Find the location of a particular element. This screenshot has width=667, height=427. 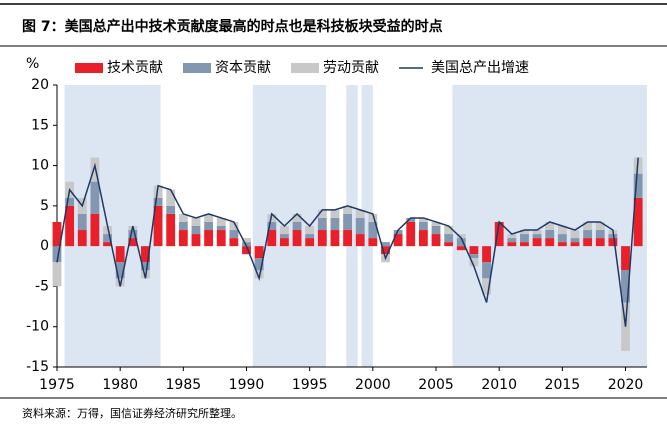

legend-label: 劳动贡献 is located at coordinates (351, 68).